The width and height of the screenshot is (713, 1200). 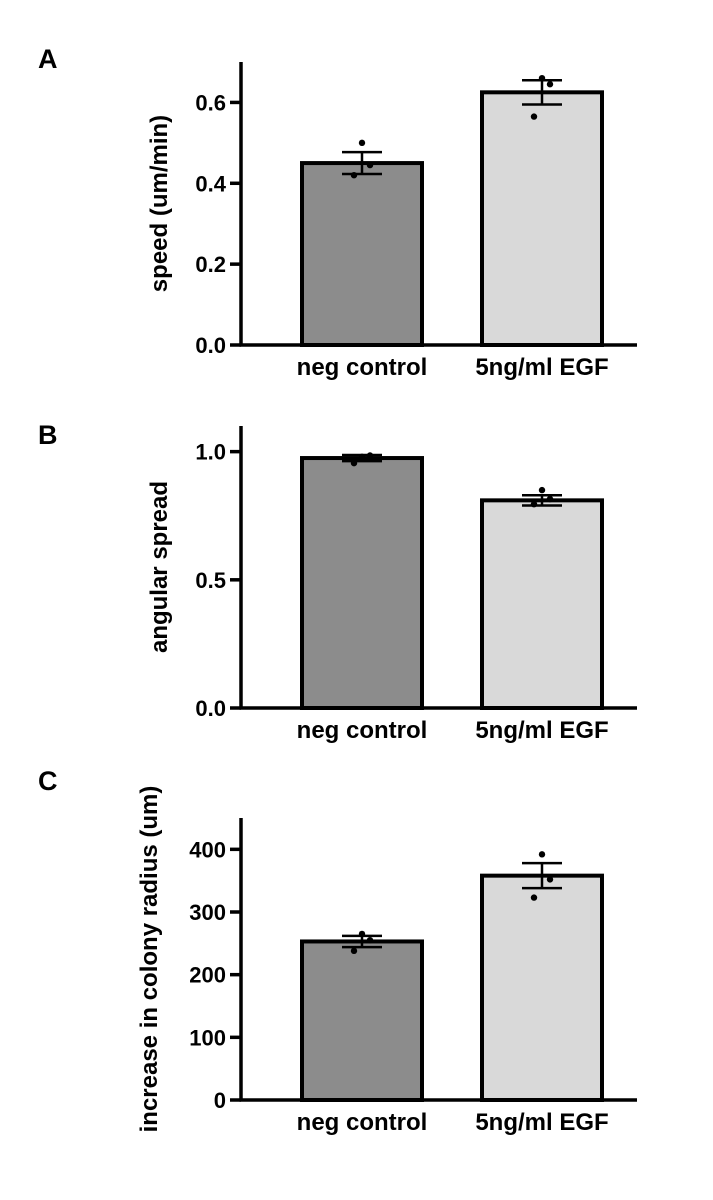 What do you see at coordinates (542, 604) in the screenshot?
I see `panel-b-bar-egf` at bounding box center [542, 604].